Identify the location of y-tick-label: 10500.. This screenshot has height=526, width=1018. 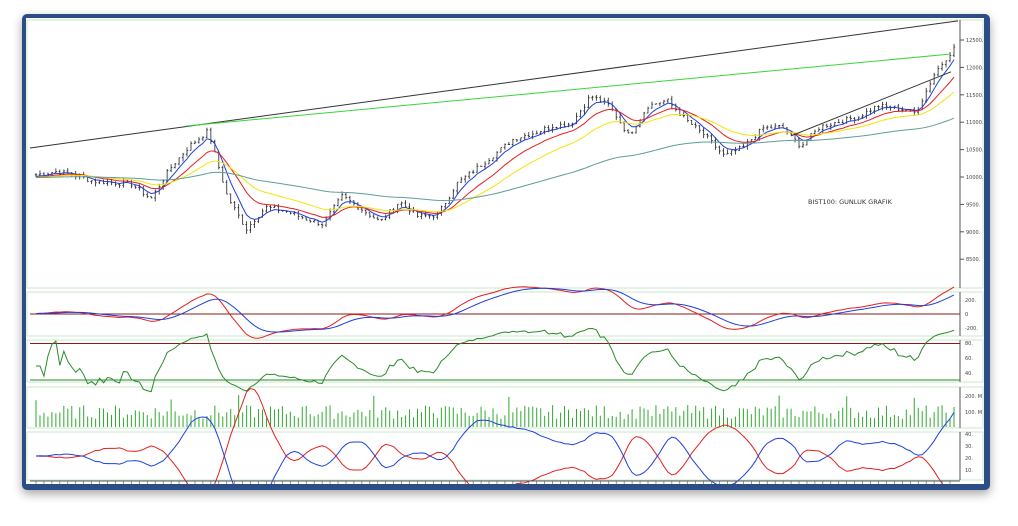
(975, 151).